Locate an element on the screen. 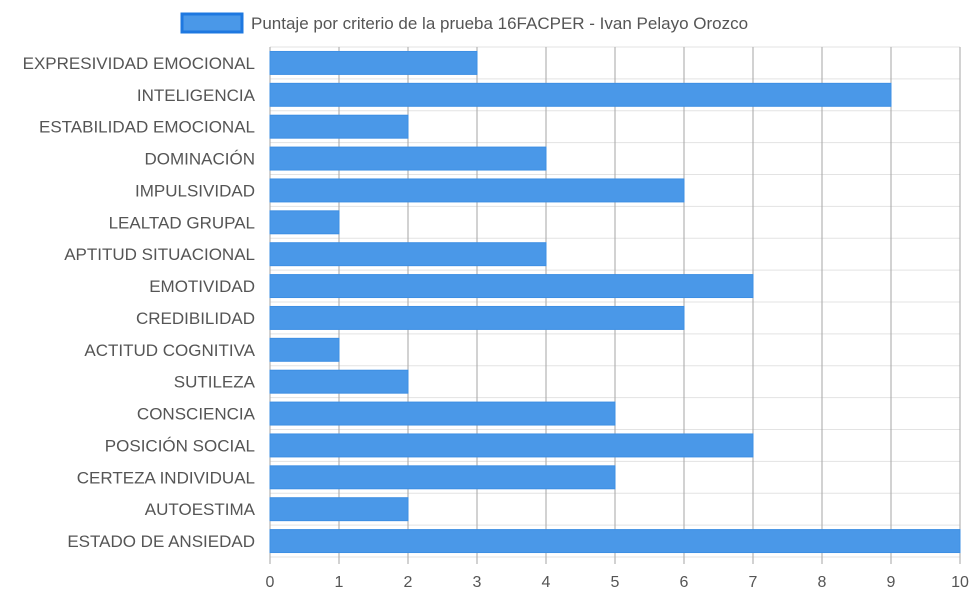 Image resolution: width=975 pixels, height=600 pixels. x-tick-label: 4 is located at coordinates (546, 582).